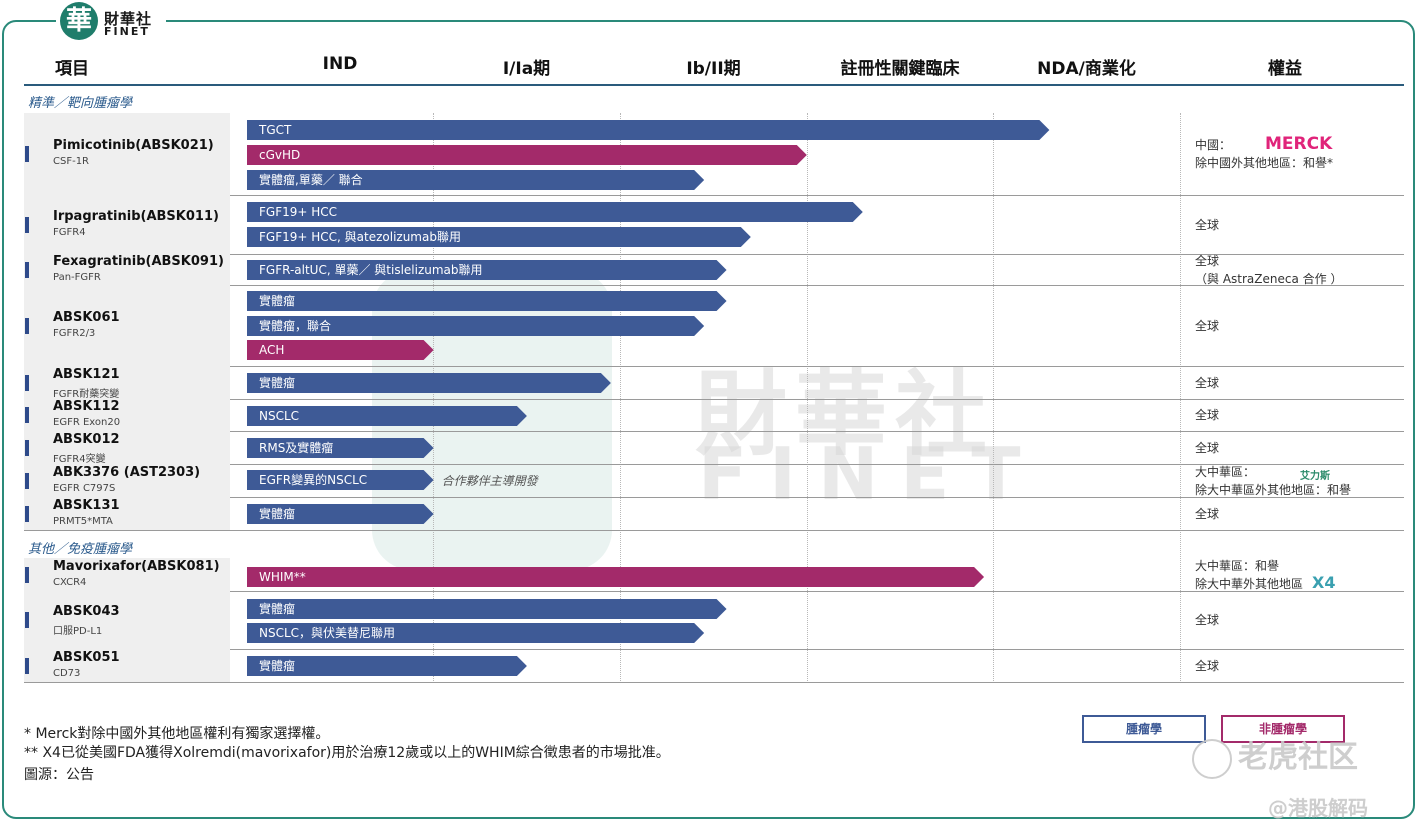  Describe the element at coordinates (86, 317) in the screenshot. I see `drug-name: ABSK061` at that location.